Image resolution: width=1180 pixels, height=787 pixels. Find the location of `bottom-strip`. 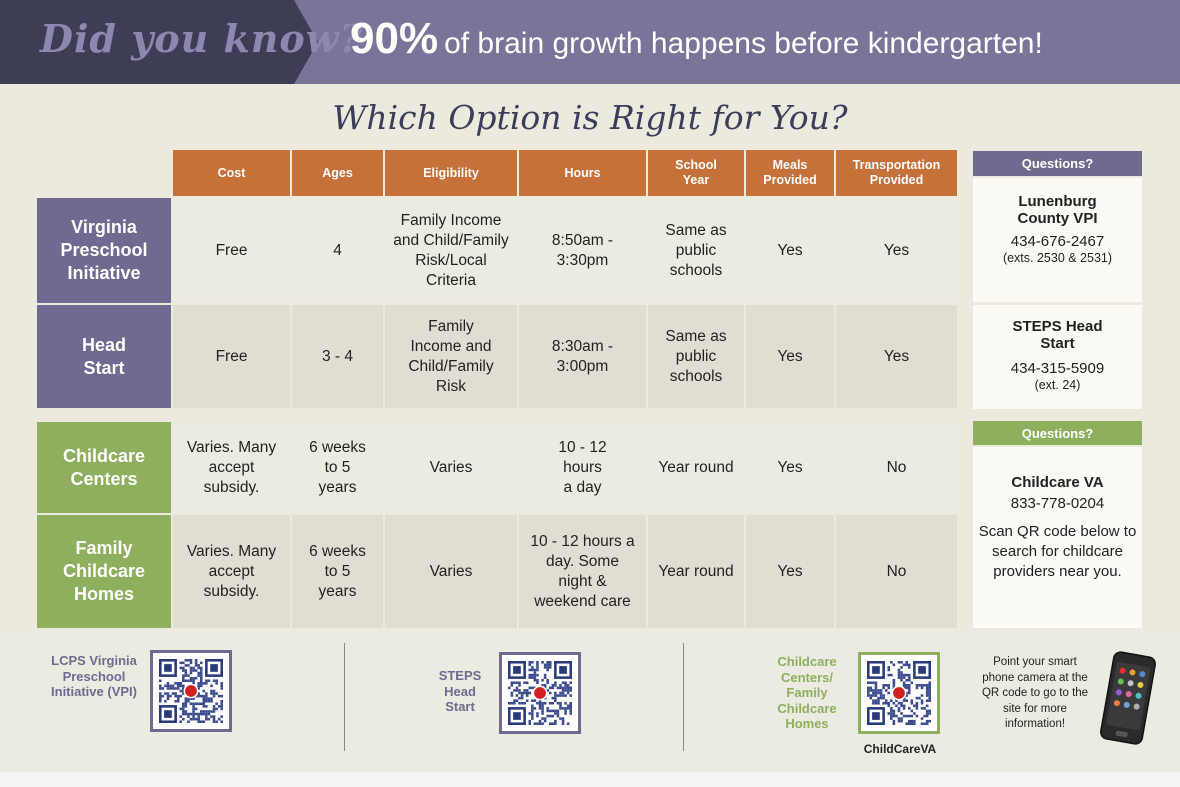

bottom-strip is located at coordinates (590, 779).